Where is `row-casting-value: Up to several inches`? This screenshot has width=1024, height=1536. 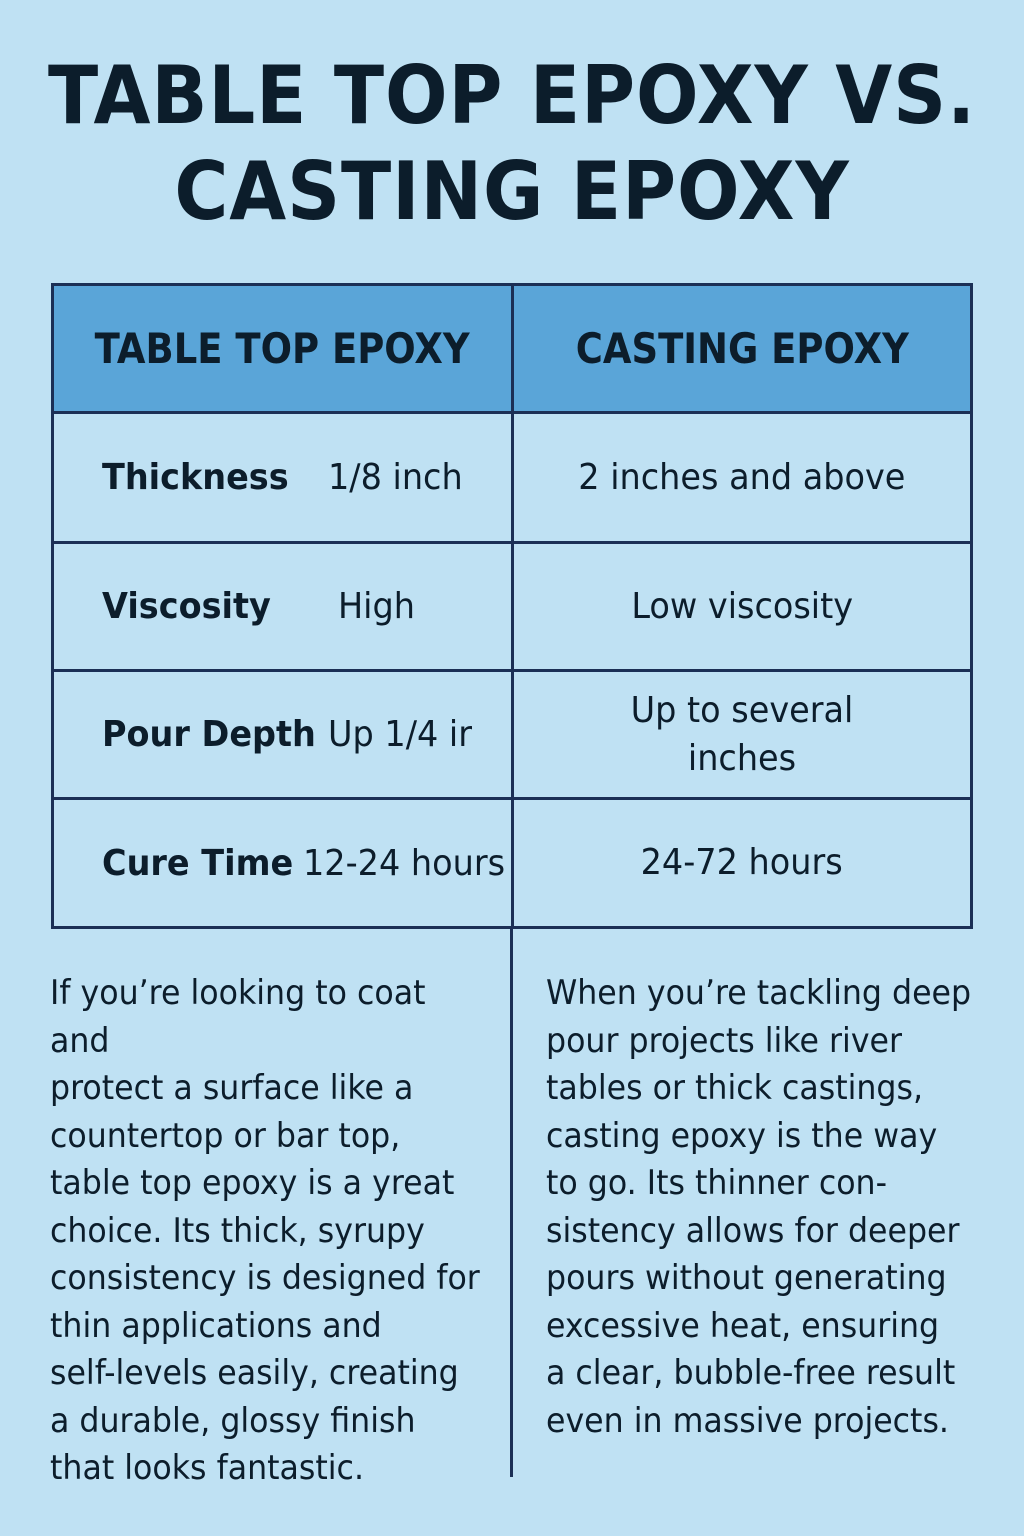 row-casting-value: Up to several inches is located at coordinates (742, 734).